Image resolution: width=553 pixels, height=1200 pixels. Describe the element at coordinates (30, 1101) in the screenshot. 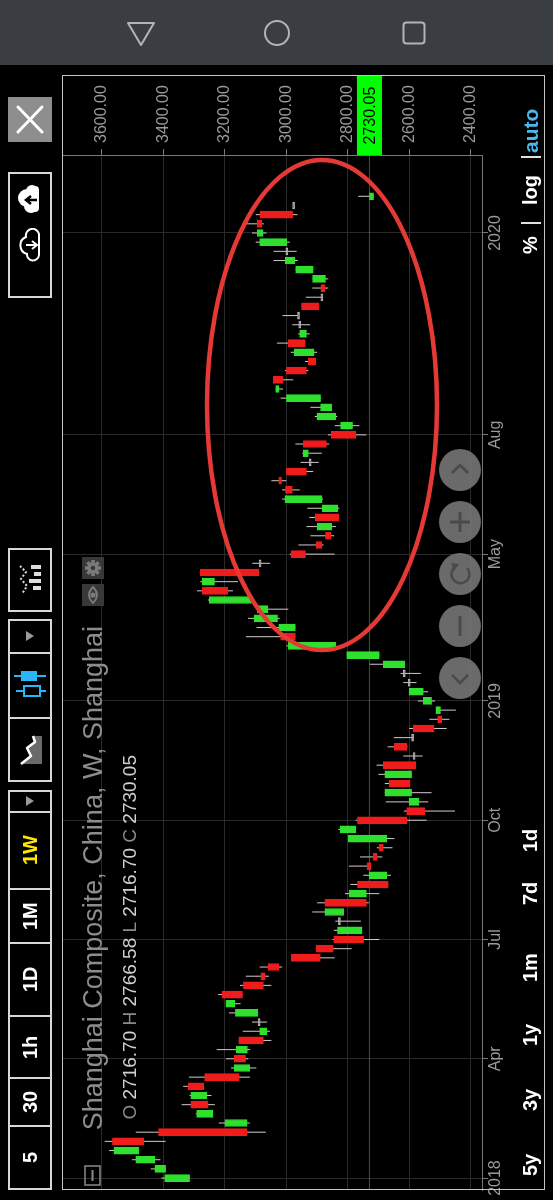

I see `text: 30` at that location.